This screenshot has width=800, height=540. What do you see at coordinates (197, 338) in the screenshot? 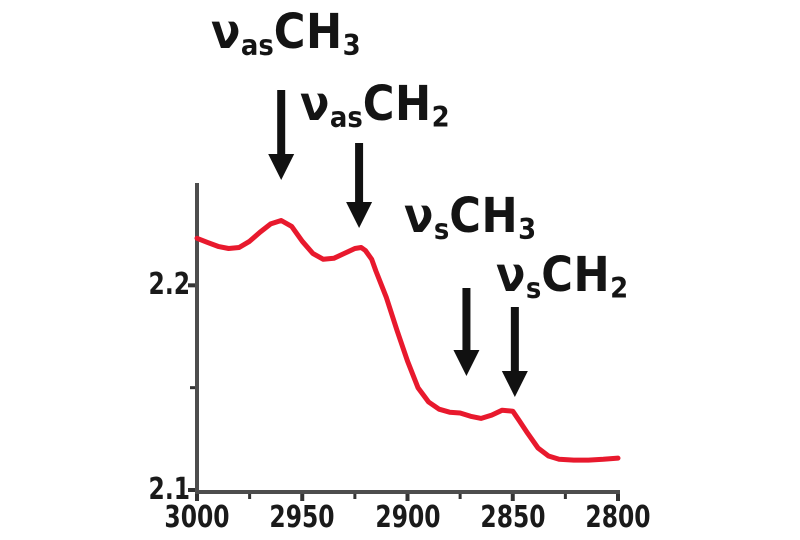
I see `y-axis-line` at bounding box center [197, 338].